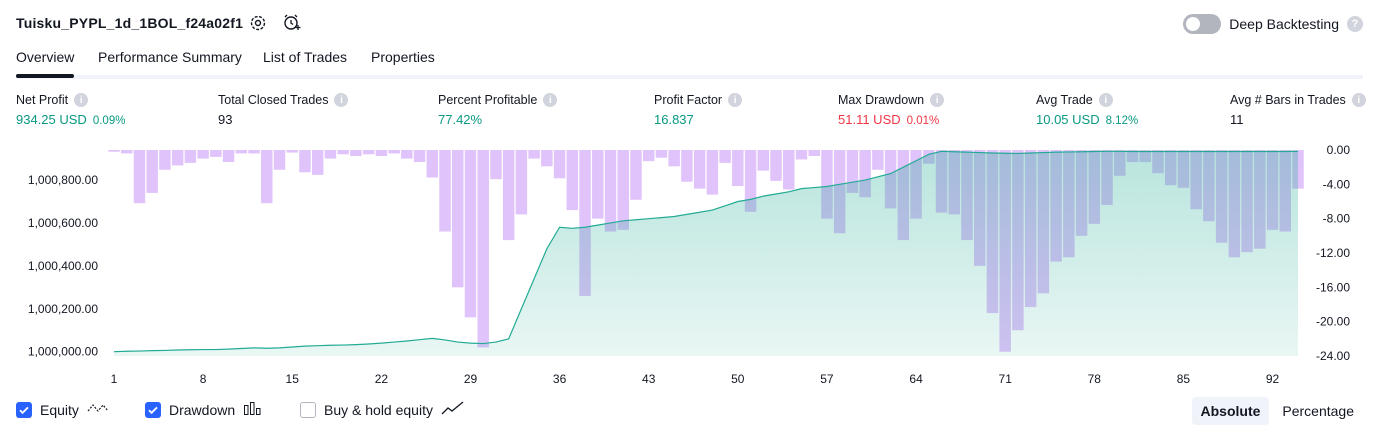  I want to click on metric-label: Net Profit, so click(42, 100).